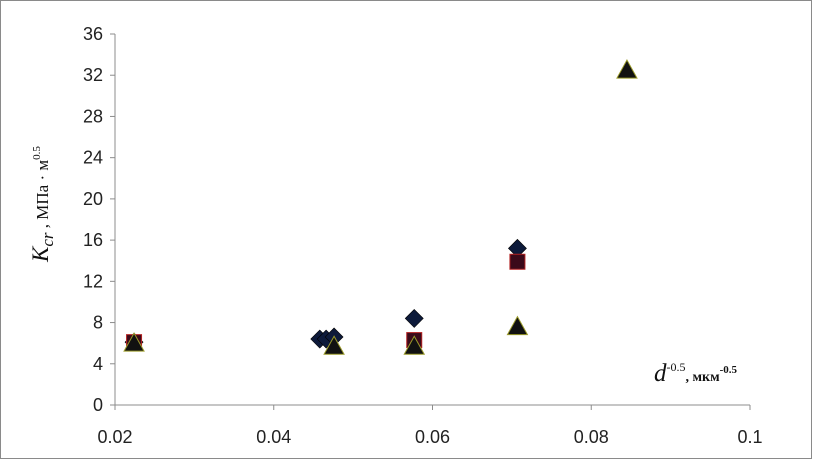  Describe the element at coordinates (591, 437) in the screenshot. I see `x-tick-label: 0.08` at that location.